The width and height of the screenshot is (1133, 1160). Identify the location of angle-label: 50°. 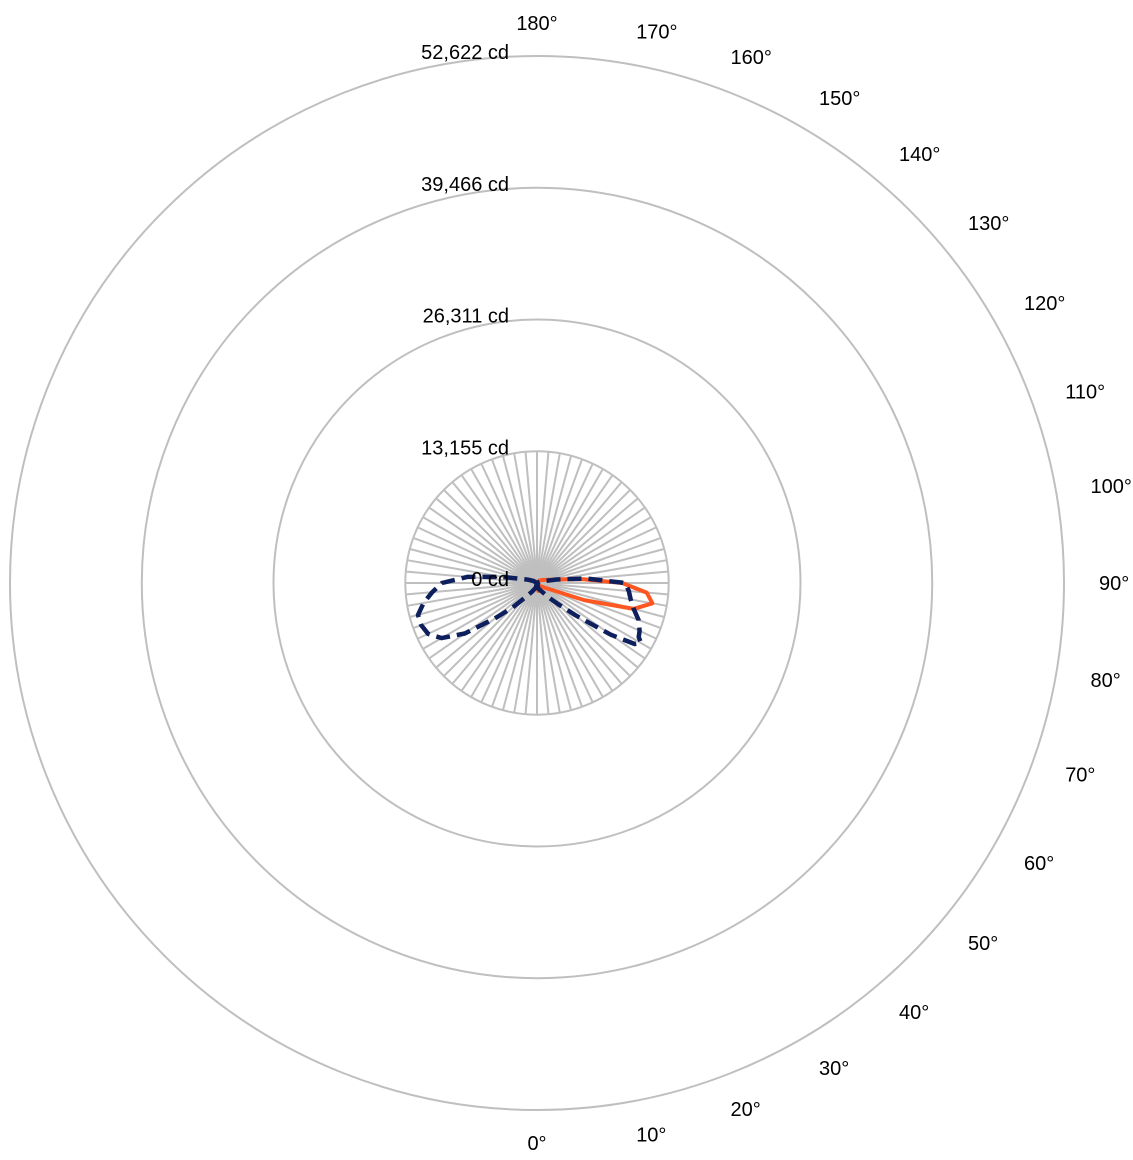
(983, 944).